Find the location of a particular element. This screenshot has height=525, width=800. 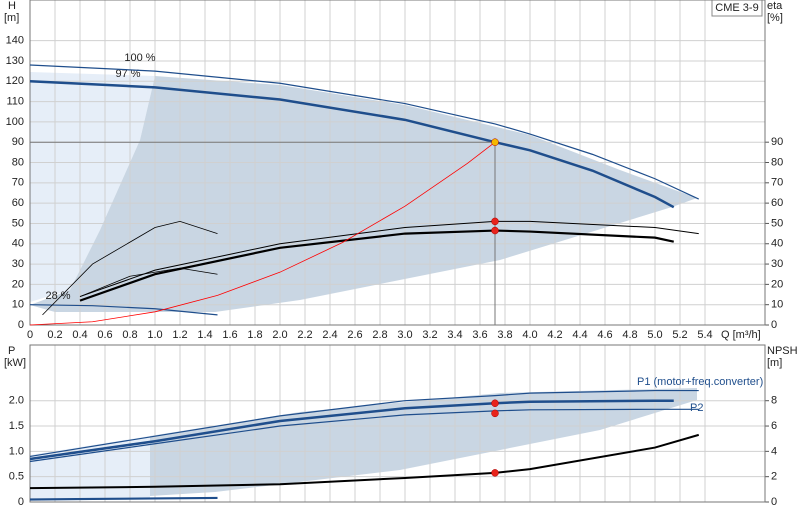

x-tick-label: 5.4 is located at coordinates (704, 335).